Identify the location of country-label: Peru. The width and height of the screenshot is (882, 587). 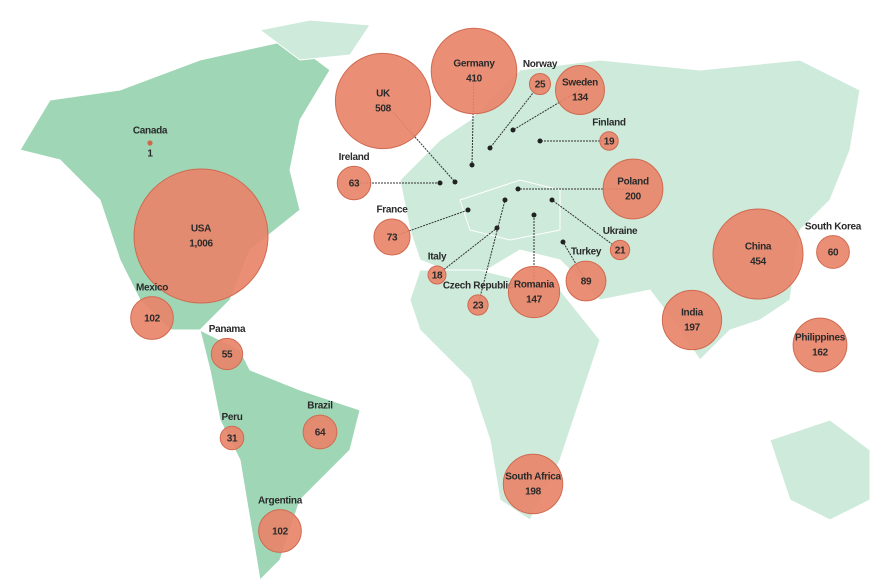
(231, 417).